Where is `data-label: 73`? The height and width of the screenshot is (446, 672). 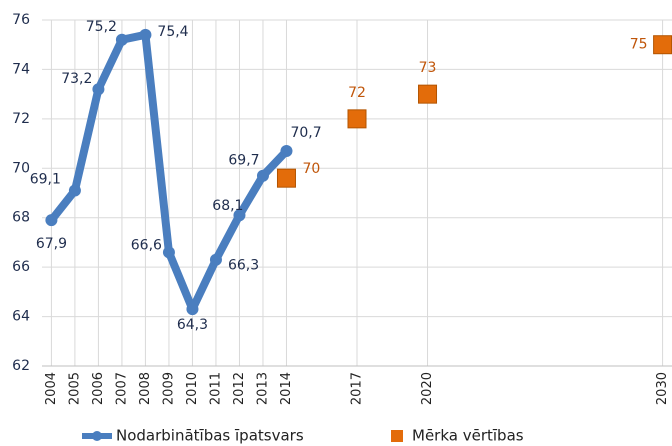 data-label: 73 is located at coordinates (428, 68).